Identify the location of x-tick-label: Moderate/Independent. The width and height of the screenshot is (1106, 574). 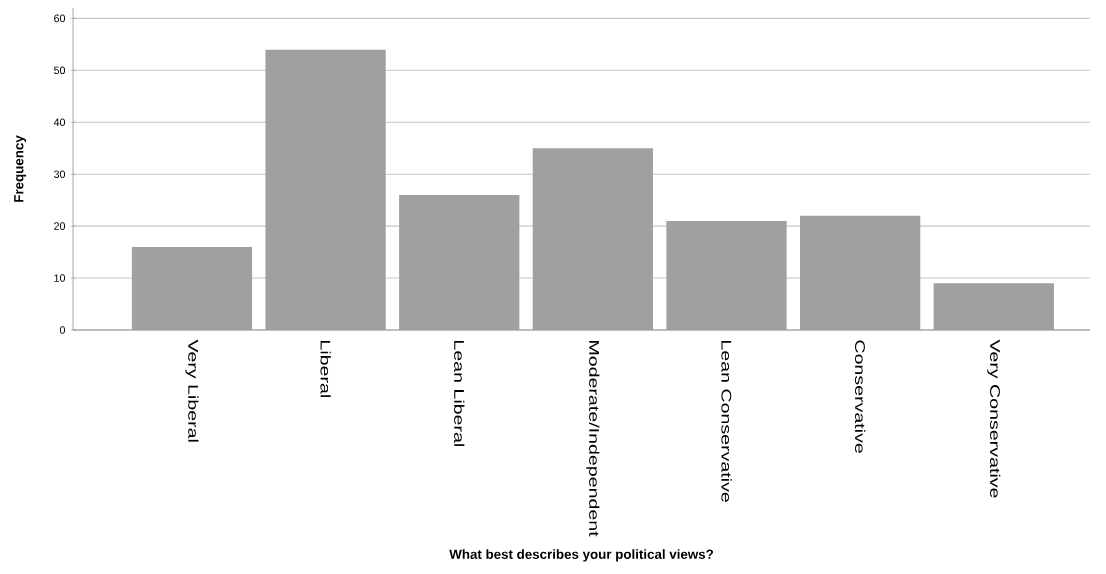
(593, 439).